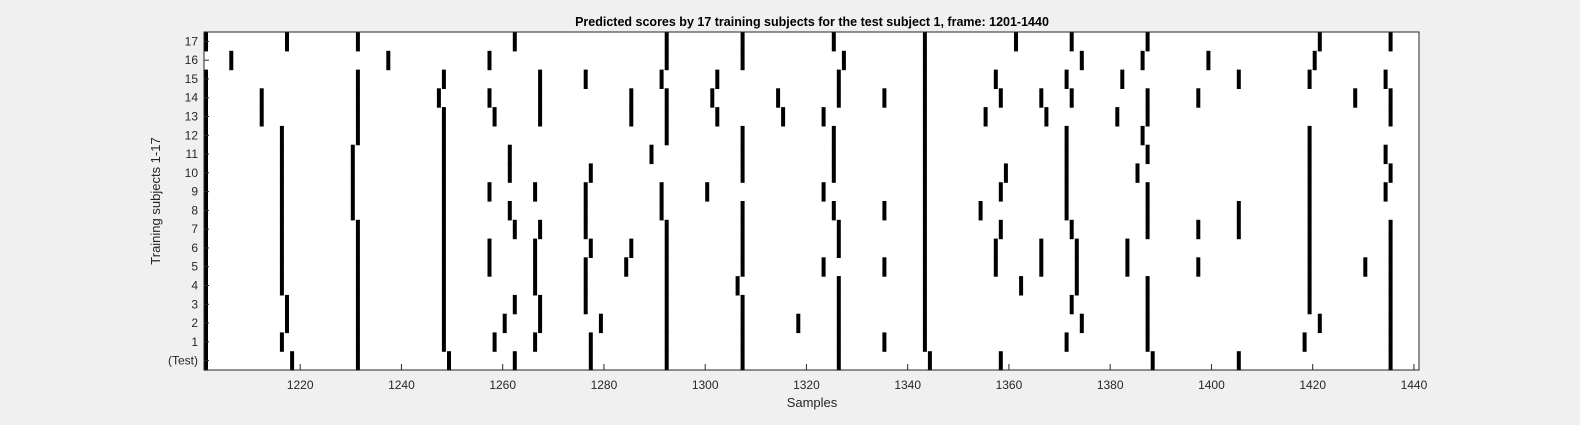 The image size is (1580, 425). Describe the element at coordinates (604, 385) in the screenshot. I see `x-tick-label: 1280` at that location.